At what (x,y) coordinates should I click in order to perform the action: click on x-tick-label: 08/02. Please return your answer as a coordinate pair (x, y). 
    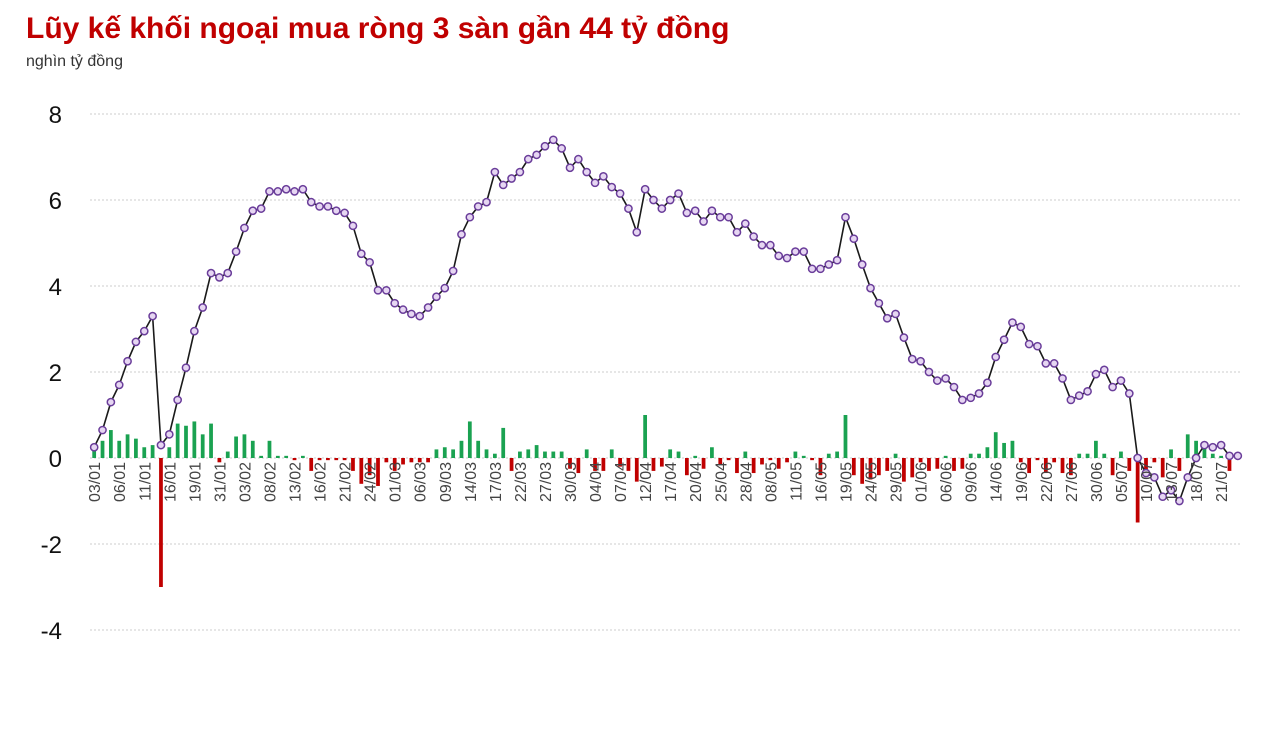
    Looking at the image, I should click on (270, 482).